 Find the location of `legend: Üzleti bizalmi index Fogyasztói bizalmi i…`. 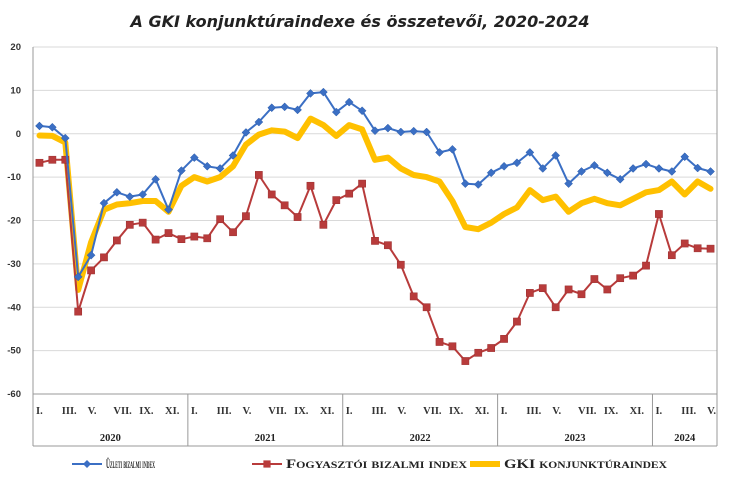

legend: Üzleti bizalmi index Fogyasztói bizalmi i… is located at coordinates (370, 464).